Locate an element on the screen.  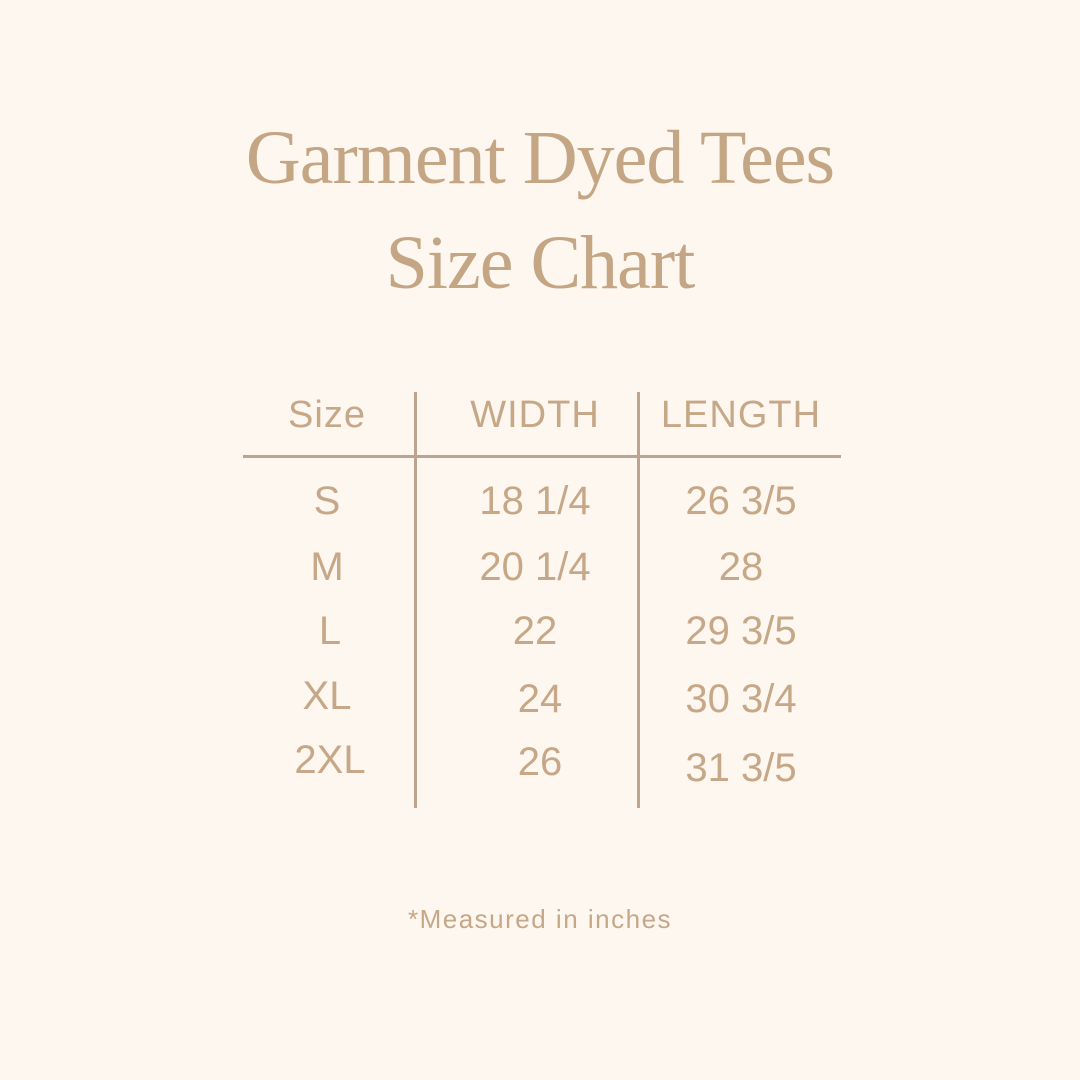
header-size: Size is located at coordinates (327, 415).